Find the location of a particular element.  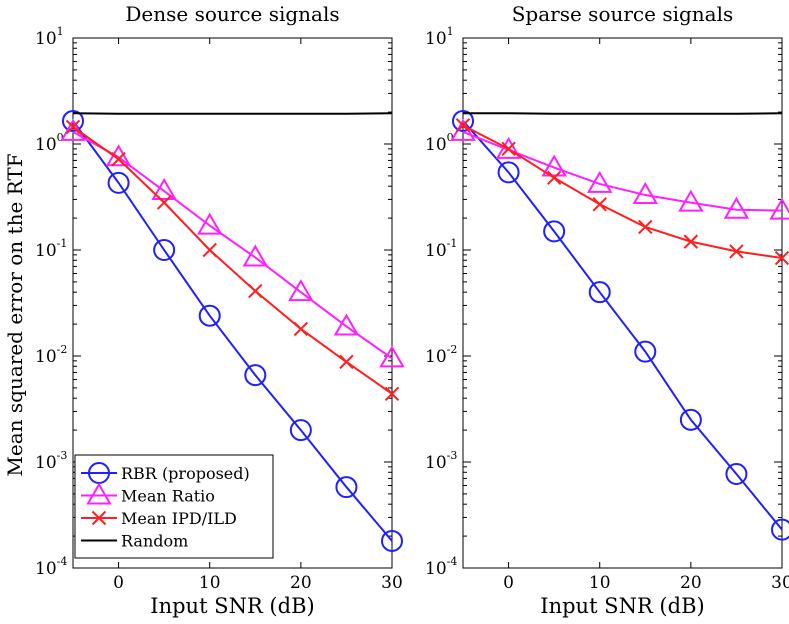

legend-label: Mean Ratio is located at coordinates (168, 496).